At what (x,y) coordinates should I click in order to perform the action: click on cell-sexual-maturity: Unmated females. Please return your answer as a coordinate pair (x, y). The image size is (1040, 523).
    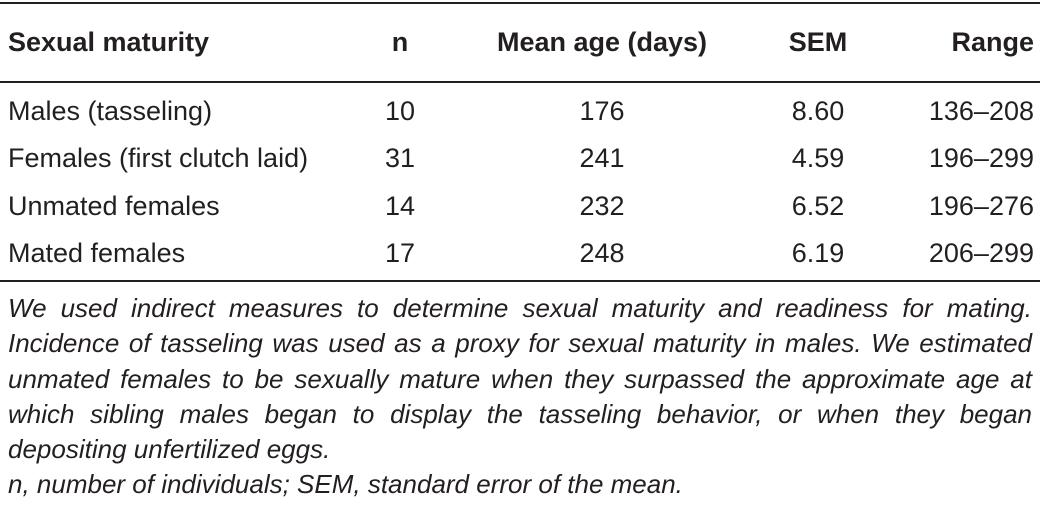
    Looking at the image, I should click on (114, 206).